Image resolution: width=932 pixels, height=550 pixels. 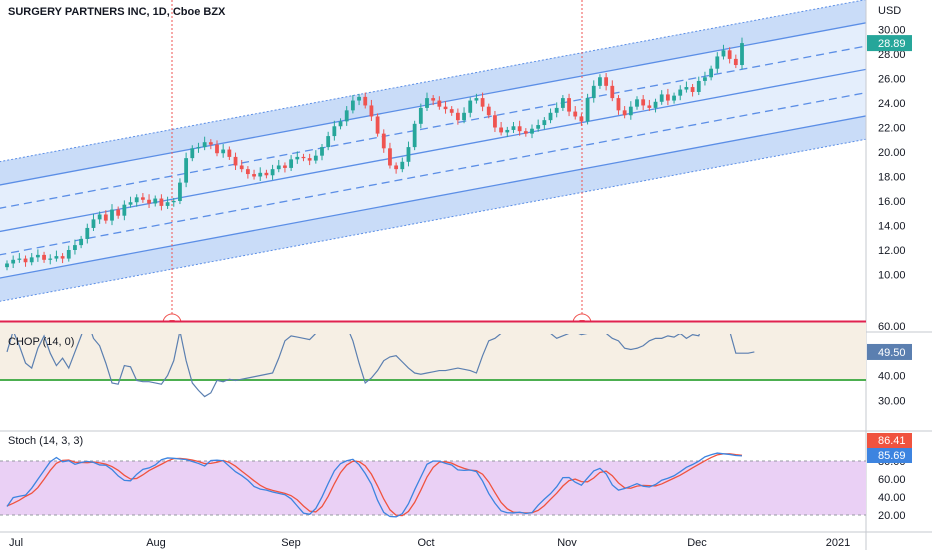 What do you see at coordinates (380, 353) in the screenshot?
I see `chop-line` at bounding box center [380, 353].